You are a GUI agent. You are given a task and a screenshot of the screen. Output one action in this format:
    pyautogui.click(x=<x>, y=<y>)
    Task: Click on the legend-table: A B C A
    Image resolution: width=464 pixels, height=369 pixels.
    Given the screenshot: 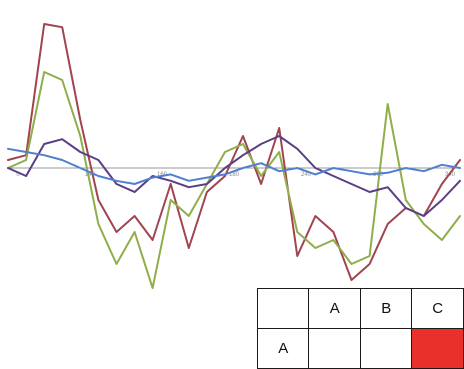 What is the action you would take?
    pyautogui.click(x=360, y=328)
    